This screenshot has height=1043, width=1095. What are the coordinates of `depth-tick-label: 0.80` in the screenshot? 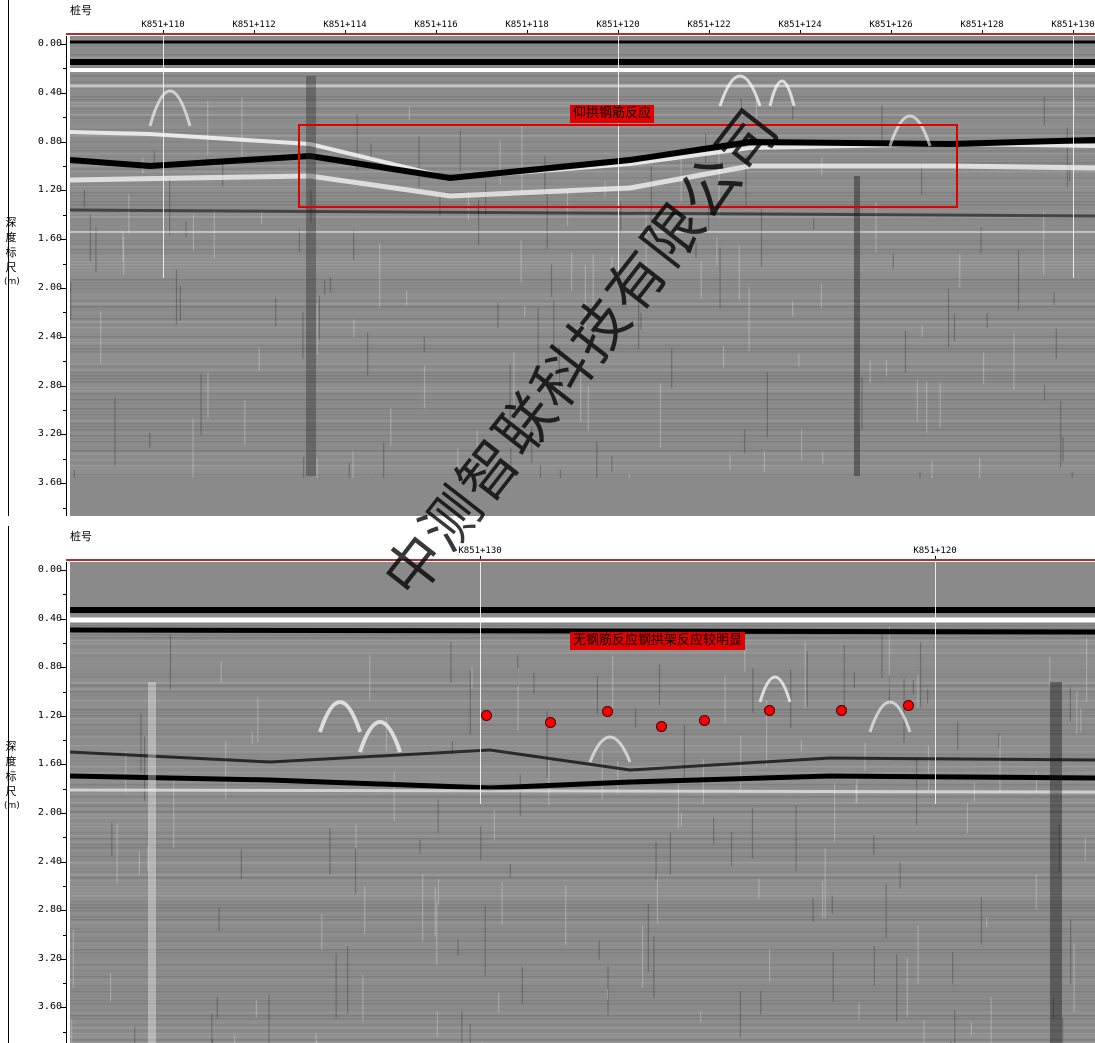 It's located at (49, 141).